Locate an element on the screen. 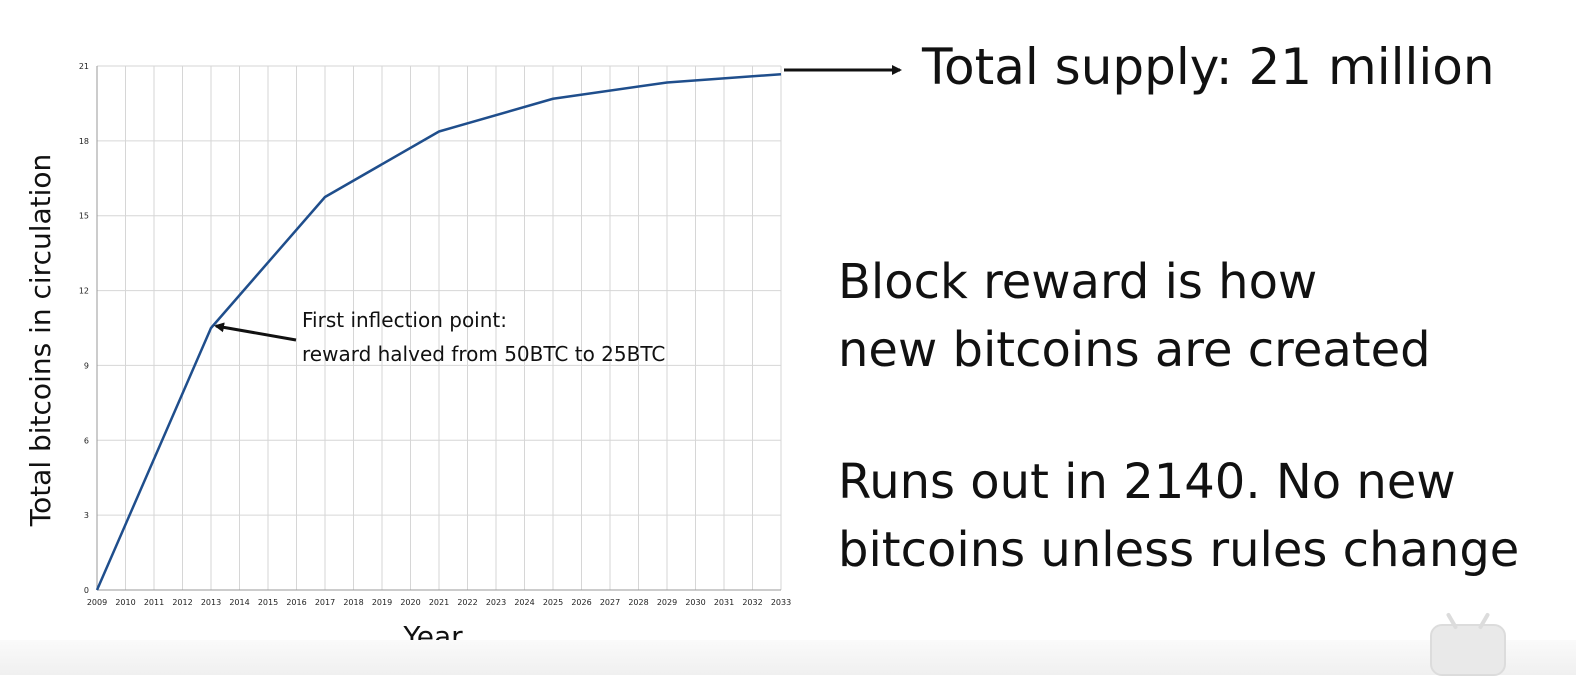 The width and height of the screenshot is (1576, 676). x-tick-label: 2022 is located at coordinates (467, 602).